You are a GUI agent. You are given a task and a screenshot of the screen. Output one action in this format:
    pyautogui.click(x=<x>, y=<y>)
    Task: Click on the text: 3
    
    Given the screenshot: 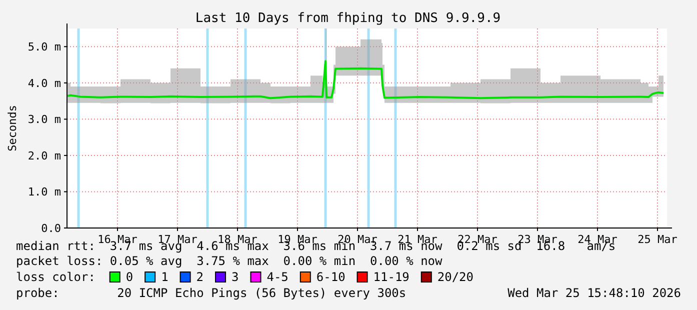 What is the action you would take?
    pyautogui.click(x=235, y=277)
    